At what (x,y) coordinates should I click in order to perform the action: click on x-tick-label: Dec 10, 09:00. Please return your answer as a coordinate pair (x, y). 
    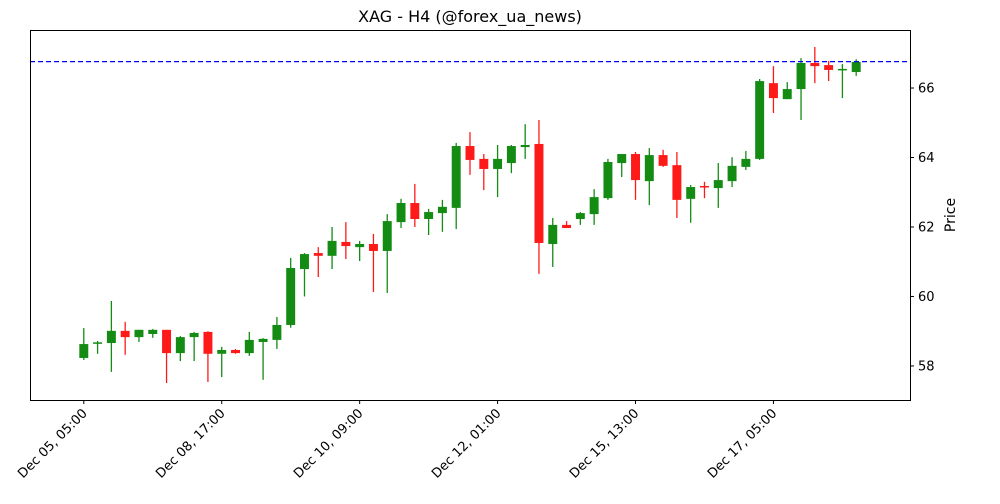
    Looking at the image, I should click on (328, 443).